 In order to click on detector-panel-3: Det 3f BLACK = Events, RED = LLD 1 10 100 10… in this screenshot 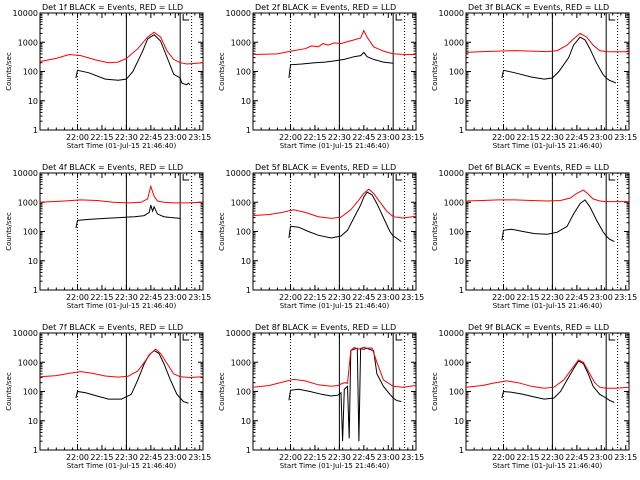, I will do `click(534, 76)`.